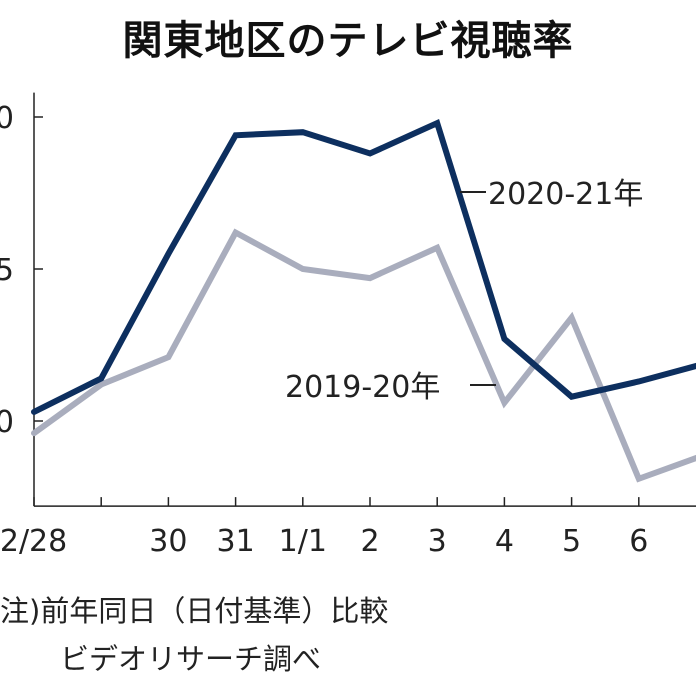  I want to click on x-tick-label: 1/1, so click(303, 541).